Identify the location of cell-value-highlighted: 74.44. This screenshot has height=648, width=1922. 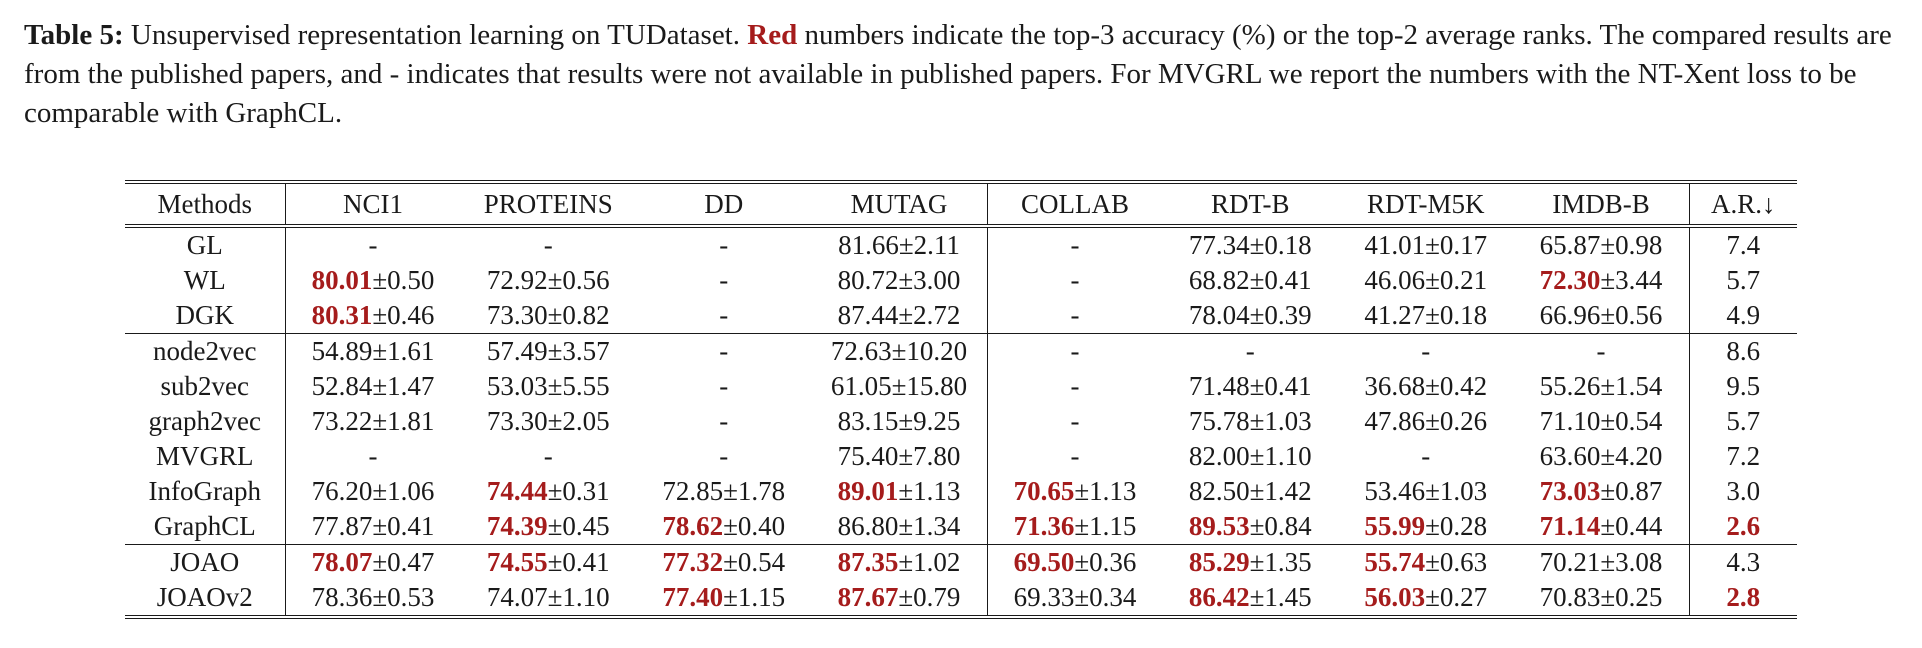
(517, 491).